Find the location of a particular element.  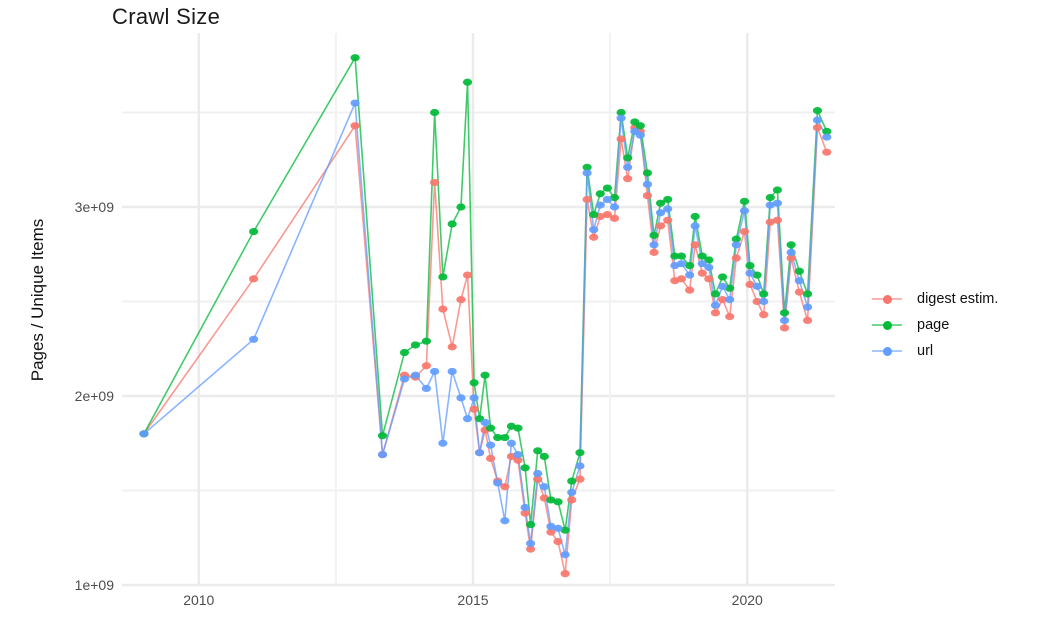

legend-item-url: url is located at coordinates (962, 351).